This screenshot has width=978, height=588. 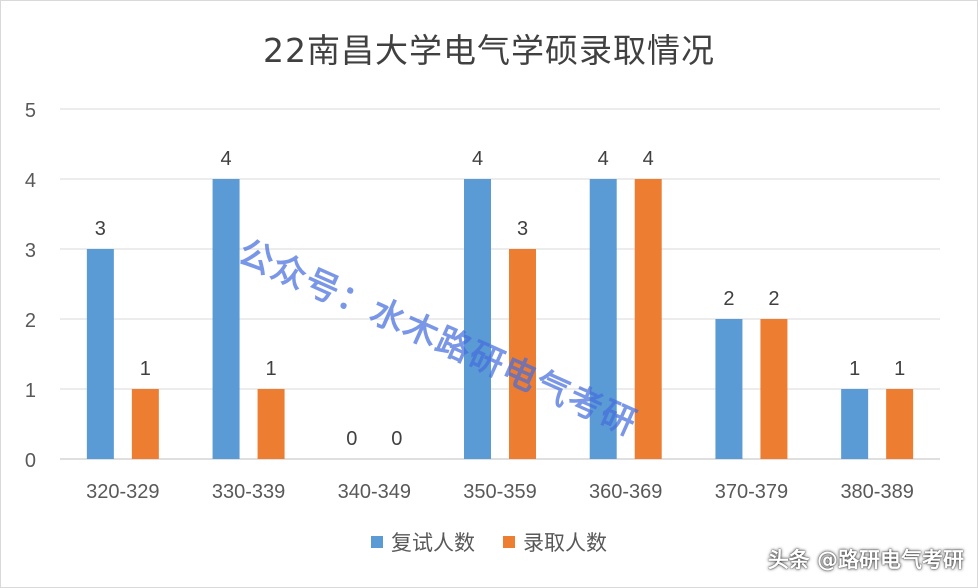 I want to click on y-tick-label: 5, so click(x=30, y=111).